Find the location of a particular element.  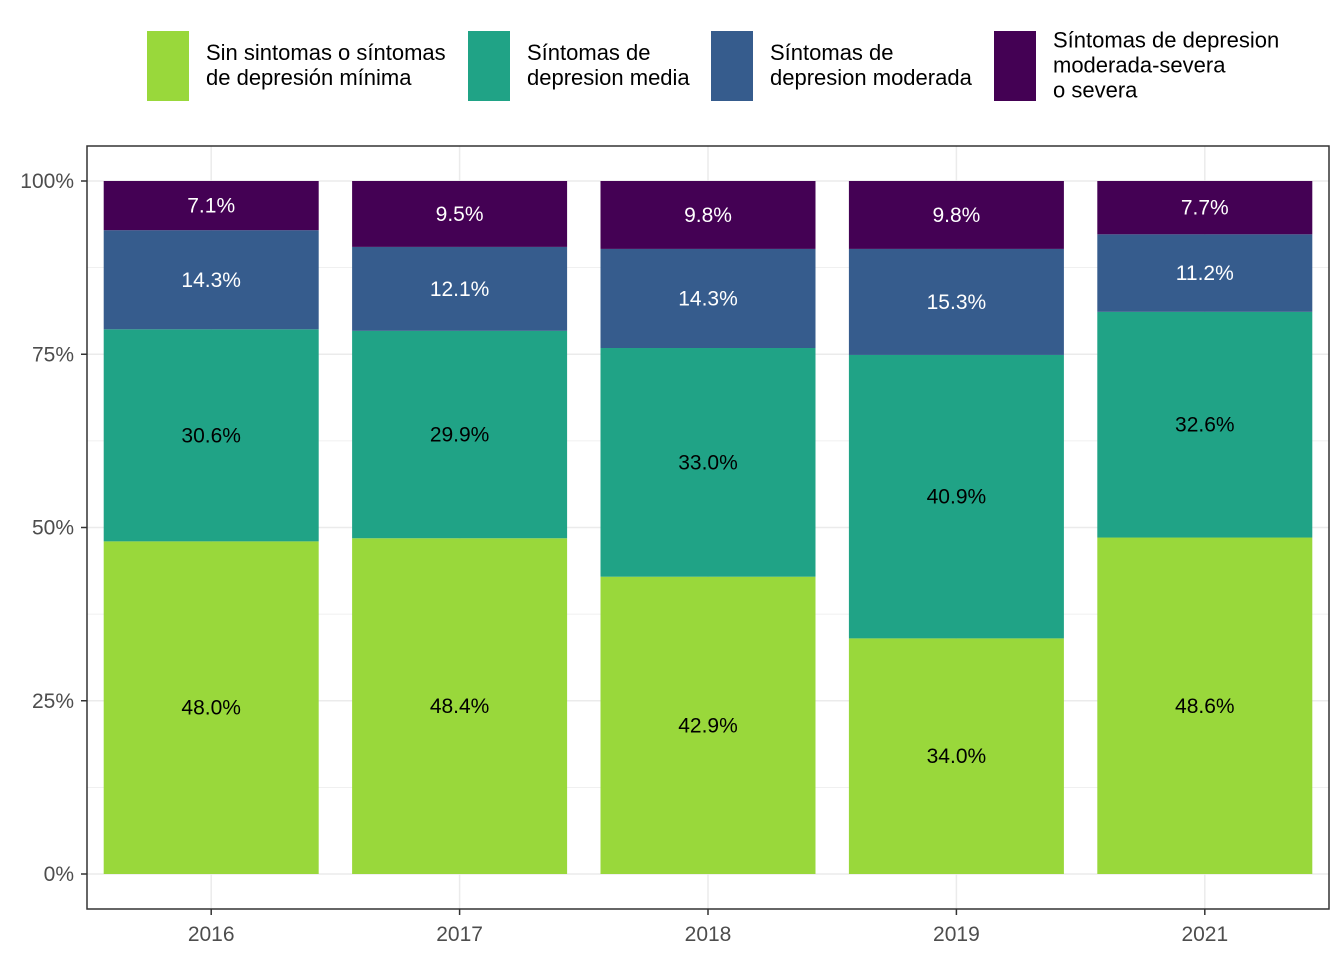

x-tick-label: 2017 is located at coordinates (459, 934).